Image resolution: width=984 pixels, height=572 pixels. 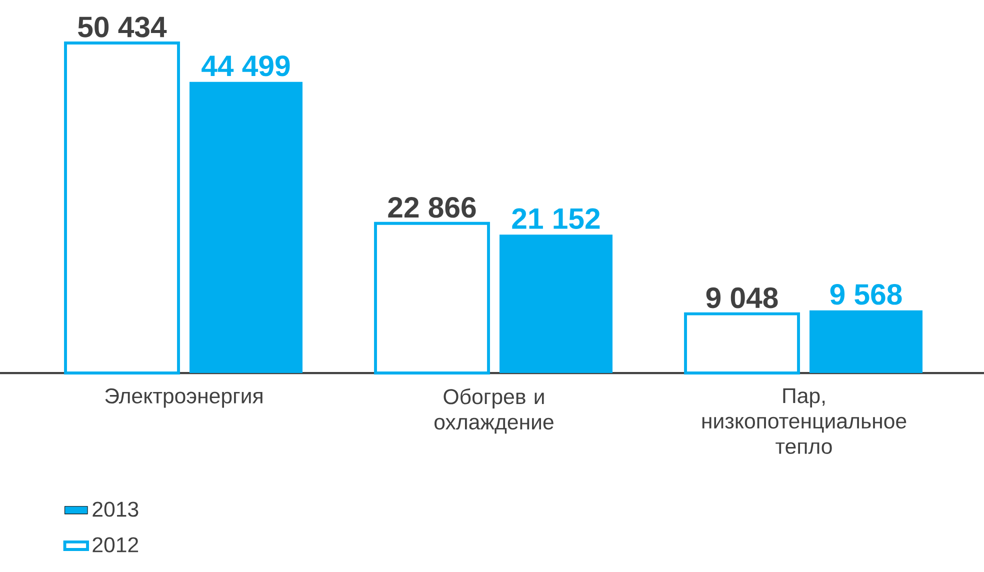 What do you see at coordinates (115, 544) in the screenshot?
I see `legend-label: 2012` at bounding box center [115, 544].